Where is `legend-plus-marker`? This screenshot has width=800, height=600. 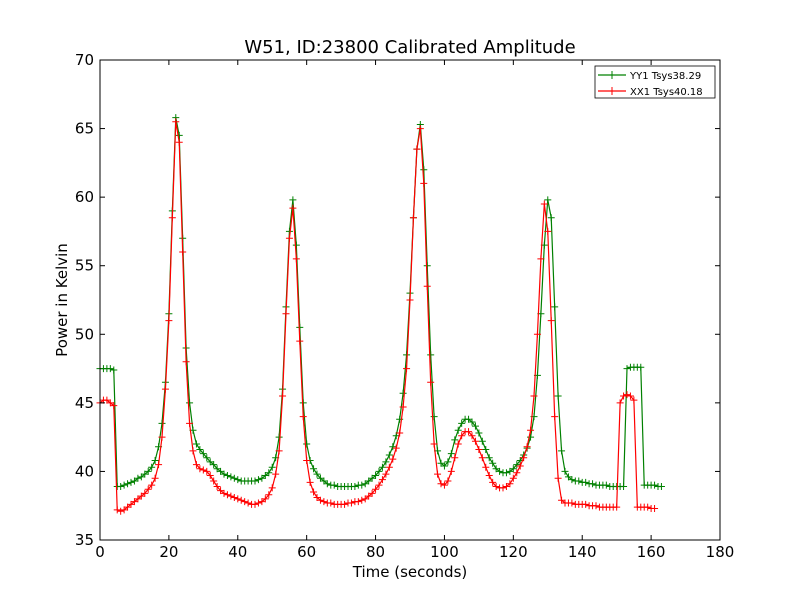 legend-plus-marker is located at coordinates (612, 91).